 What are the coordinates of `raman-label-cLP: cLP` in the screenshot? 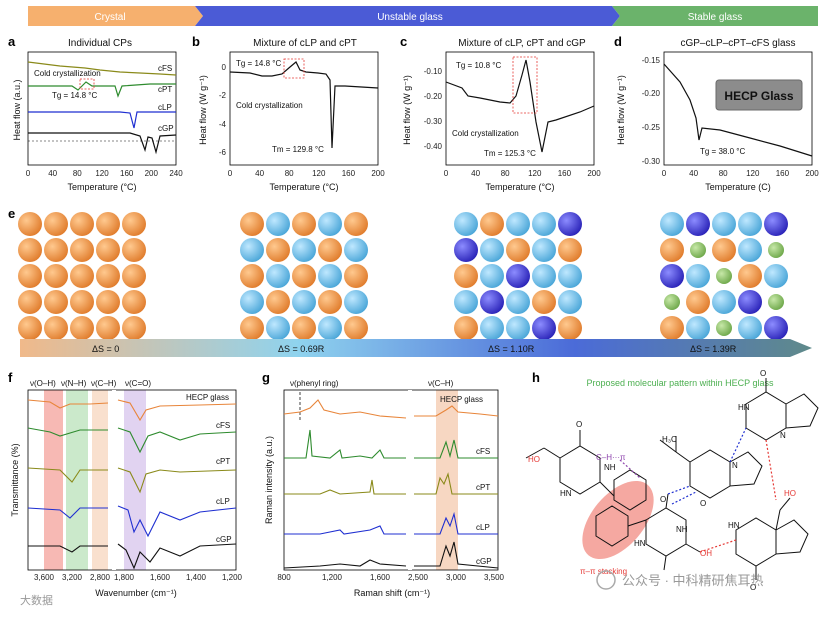 It's located at (483, 527).